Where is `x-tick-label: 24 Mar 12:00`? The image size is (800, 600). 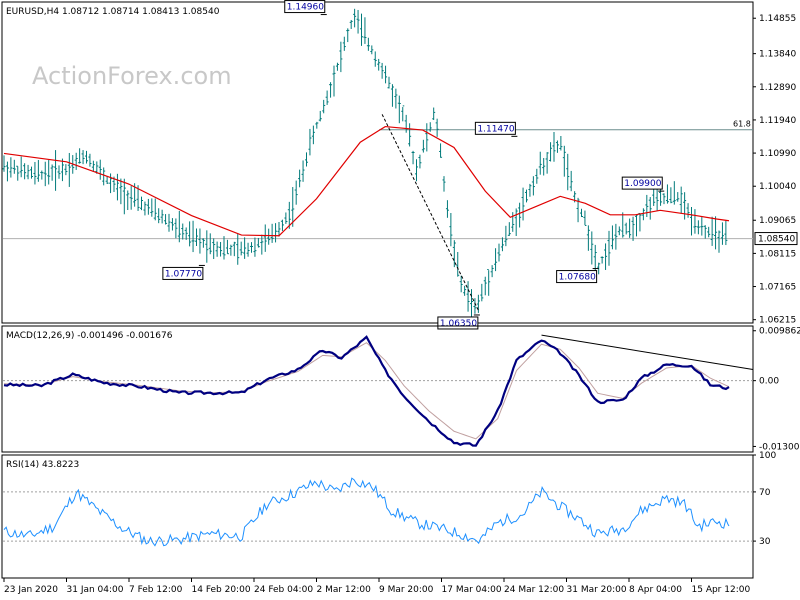 x-tick-label: 24 Mar 12:00 is located at coordinates (534, 590).